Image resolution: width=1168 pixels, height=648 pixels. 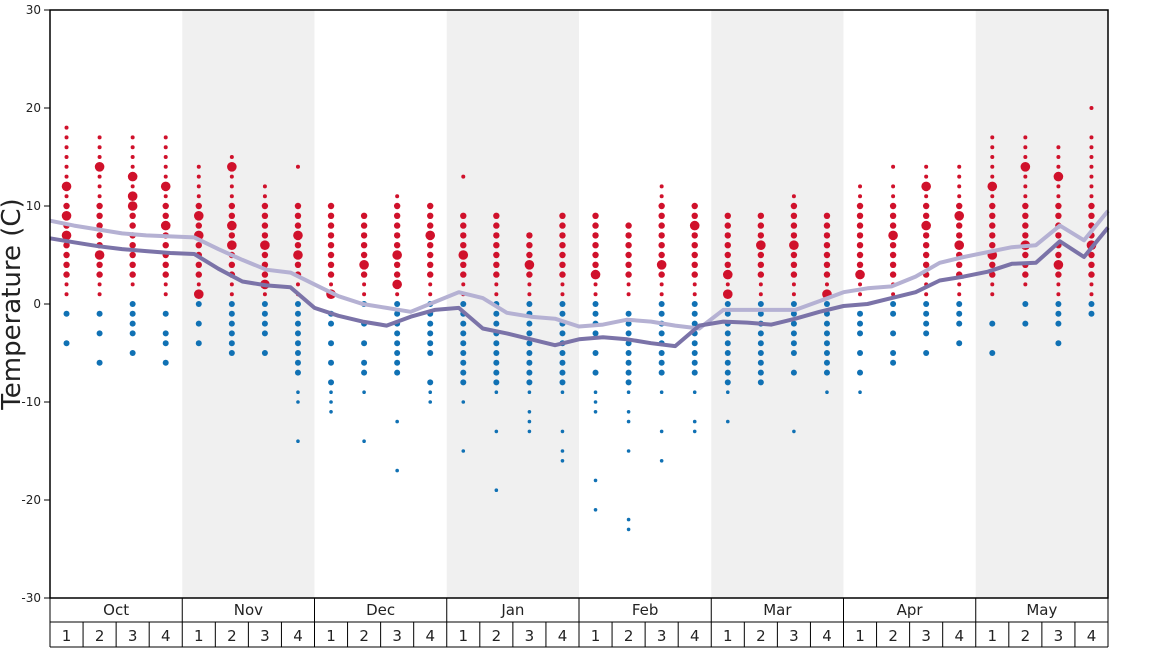 I want to click on y-tick-label: 30, so click(x=33, y=10).